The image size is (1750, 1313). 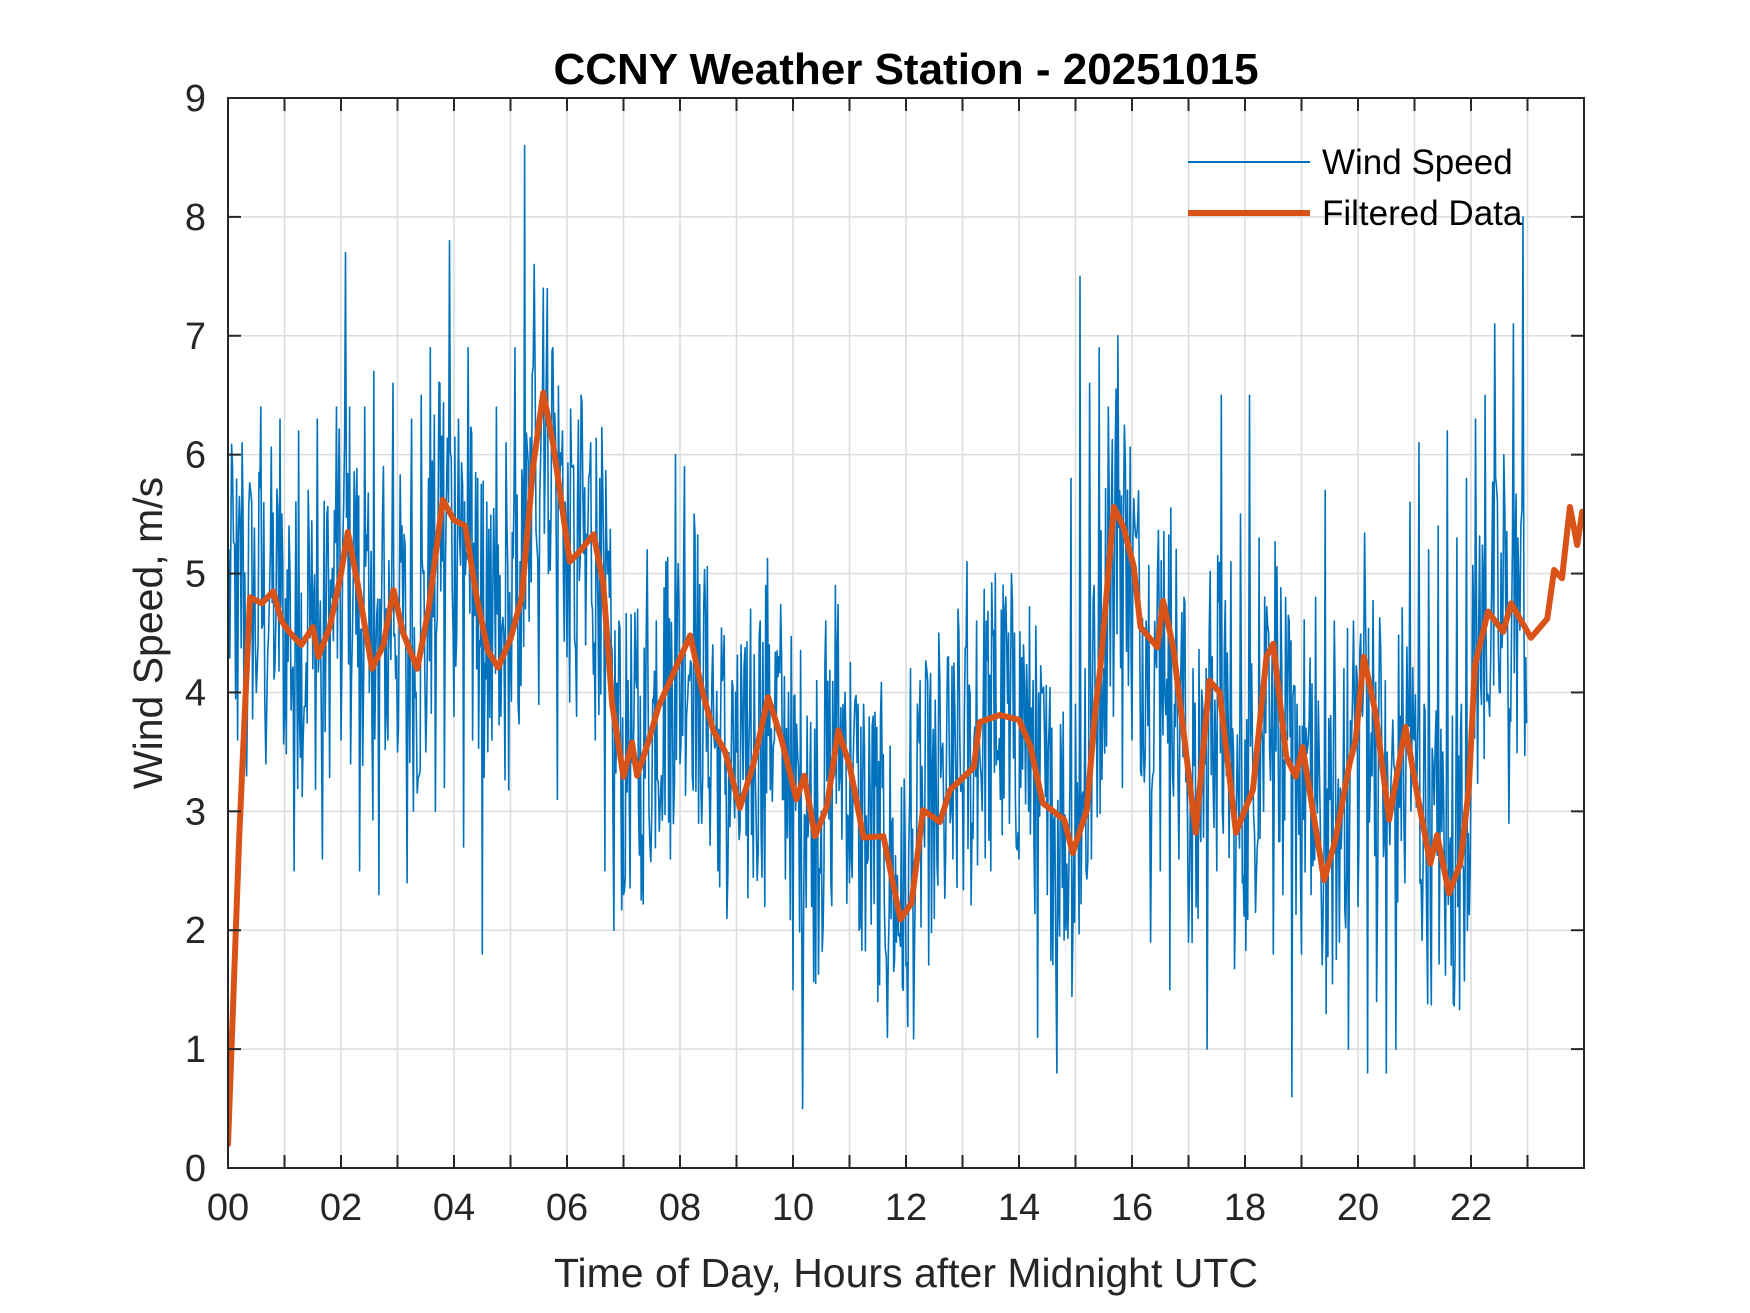 What do you see at coordinates (1019, 1208) in the screenshot?
I see `x-tick-label: 14` at bounding box center [1019, 1208].